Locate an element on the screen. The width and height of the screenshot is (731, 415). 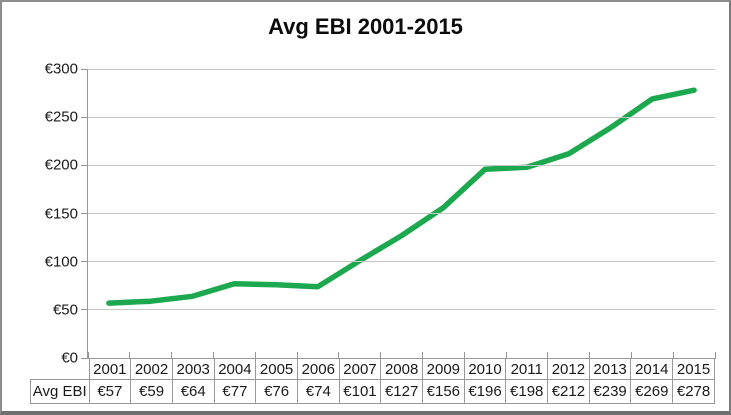
table-value-cell: €57 is located at coordinates (110, 391).